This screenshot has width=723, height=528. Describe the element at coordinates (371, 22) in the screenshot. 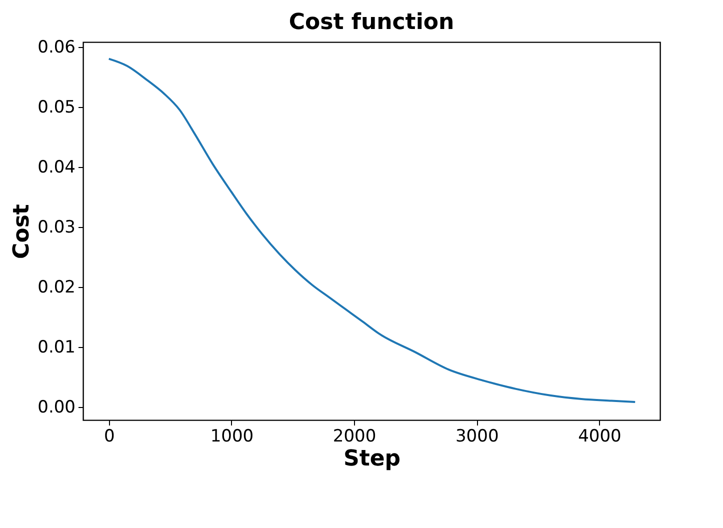

I see `chart-title: Cost function` at that location.